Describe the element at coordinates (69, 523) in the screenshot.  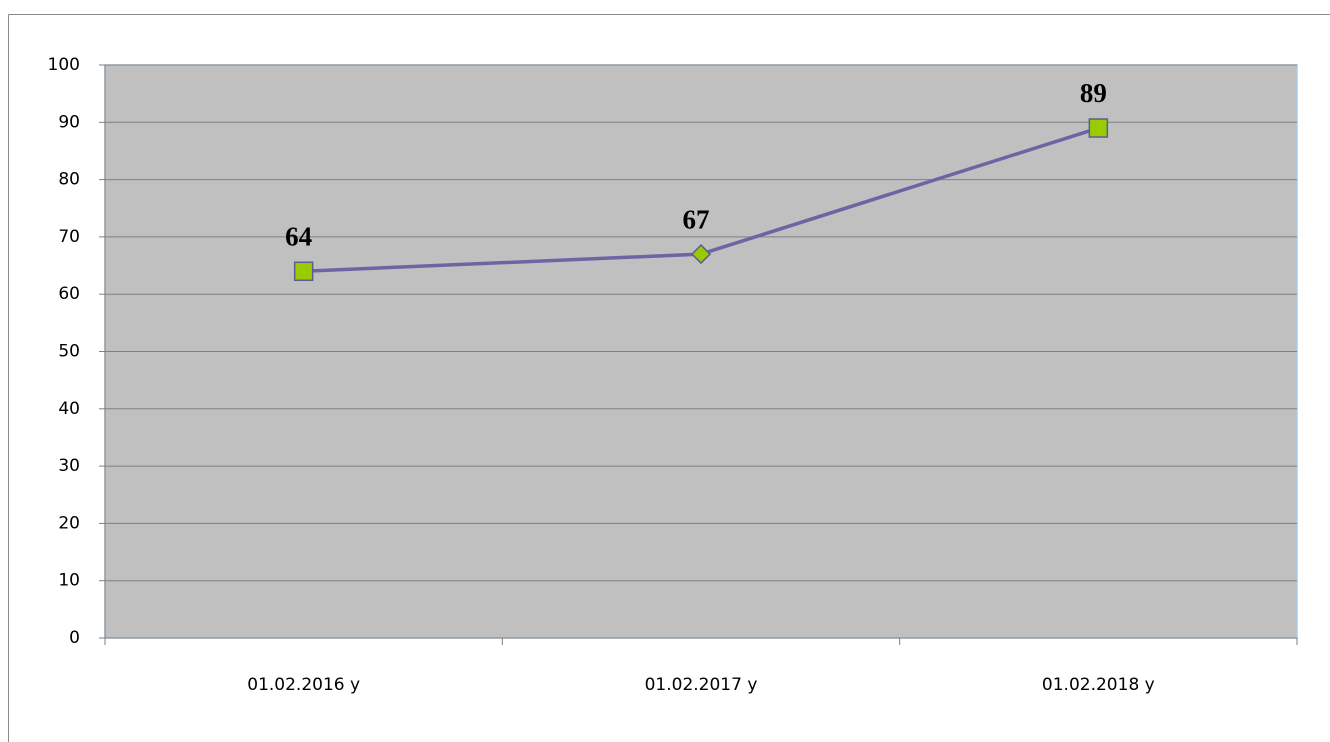
I see `y-tick-label: 20` at that location.